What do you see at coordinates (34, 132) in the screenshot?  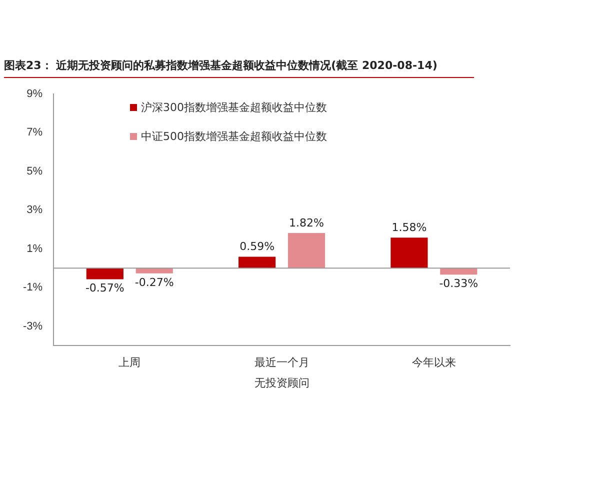 I see `y-tick-label: 7%` at bounding box center [34, 132].